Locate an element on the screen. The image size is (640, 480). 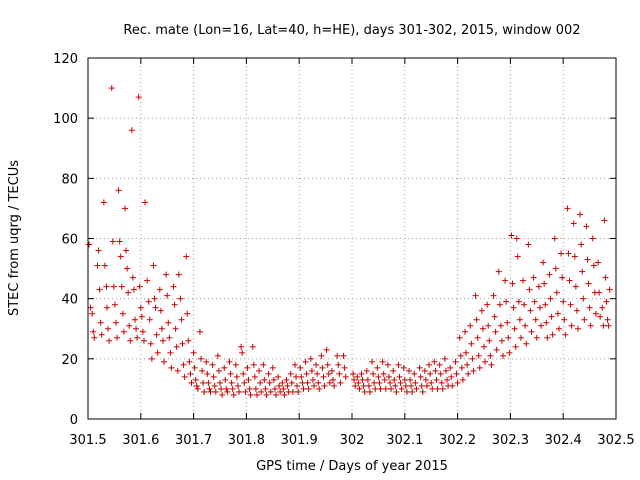
y-tick-label: 0 is located at coordinates (74, 420).